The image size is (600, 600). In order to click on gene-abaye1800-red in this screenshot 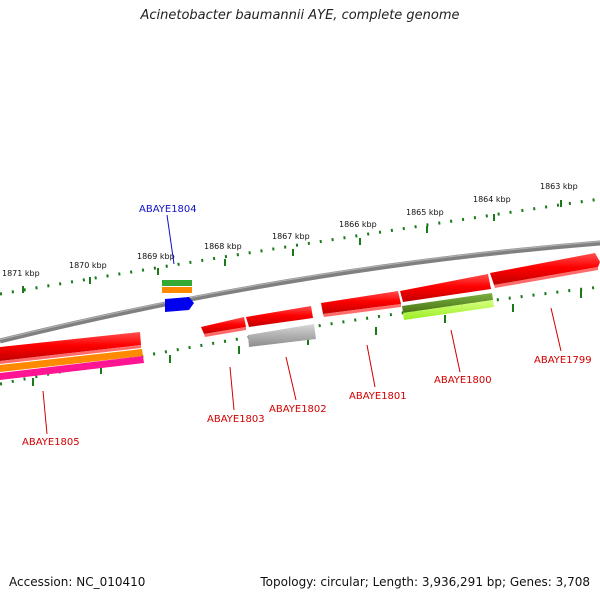, I will do `click(445, 288)`.